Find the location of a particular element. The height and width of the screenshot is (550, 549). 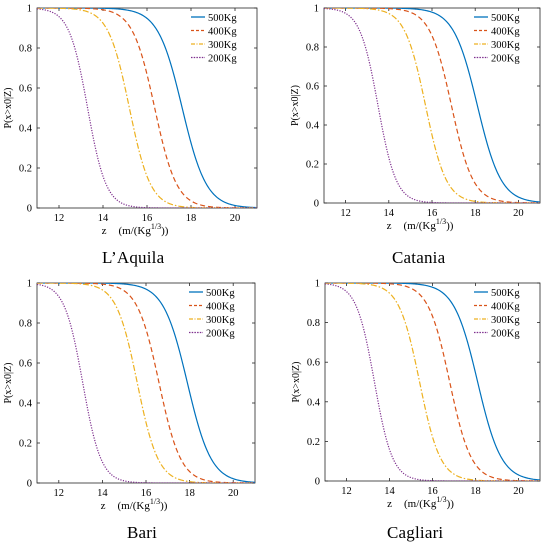

caption-cagliari: Cagliari is located at coordinates (415, 532).